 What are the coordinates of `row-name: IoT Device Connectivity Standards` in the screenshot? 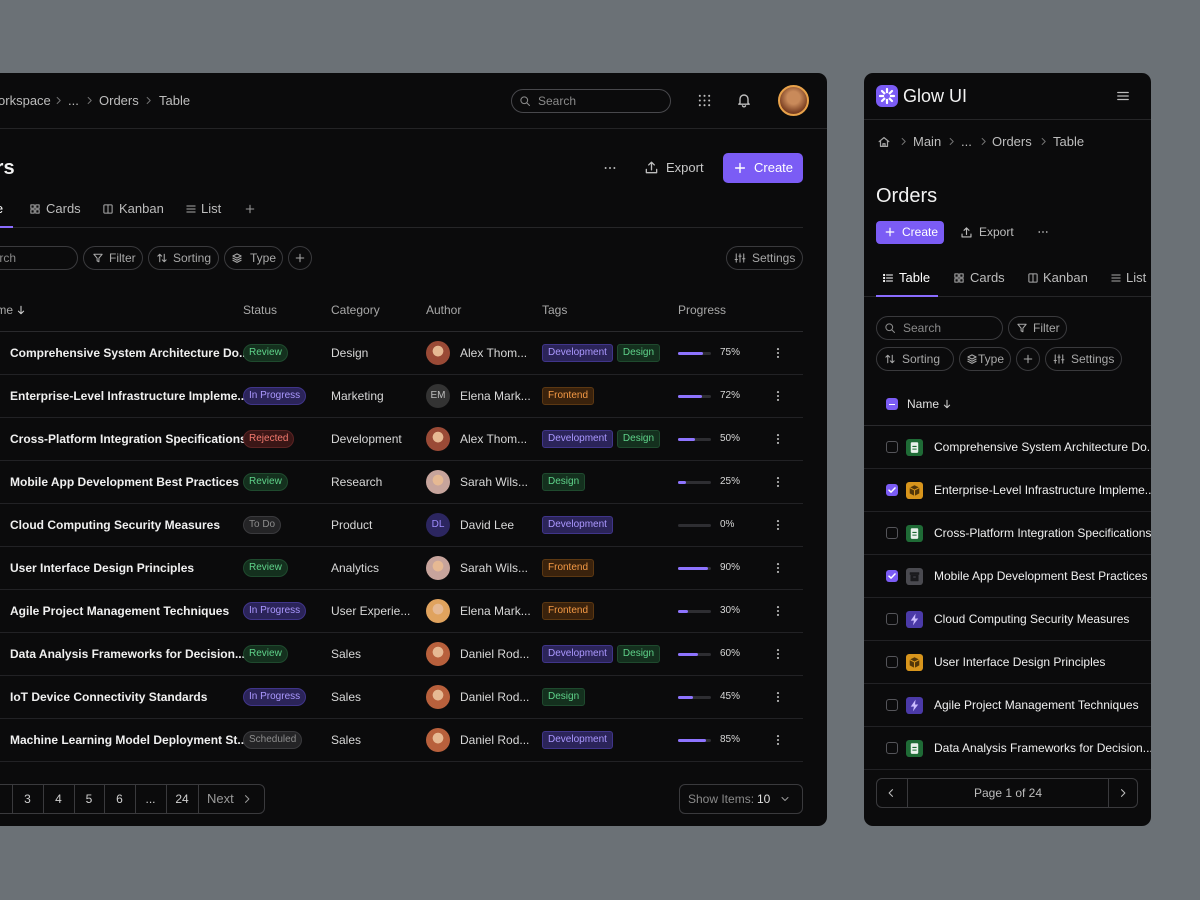 It's located at (109, 697).